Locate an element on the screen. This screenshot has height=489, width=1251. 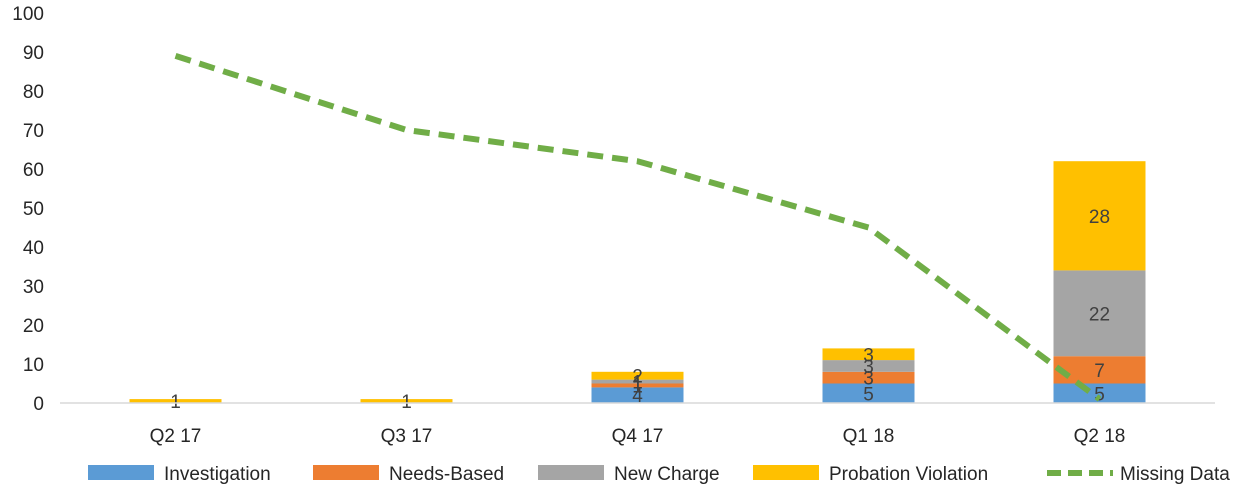
y-tick-label: 50 is located at coordinates (33, 209).